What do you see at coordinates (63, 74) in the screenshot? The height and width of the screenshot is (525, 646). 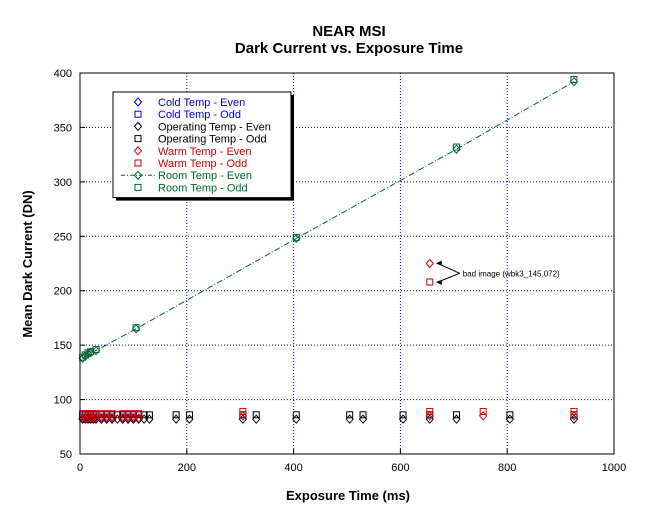 I see `y-tick-label: 400` at bounding box center [63, 74].